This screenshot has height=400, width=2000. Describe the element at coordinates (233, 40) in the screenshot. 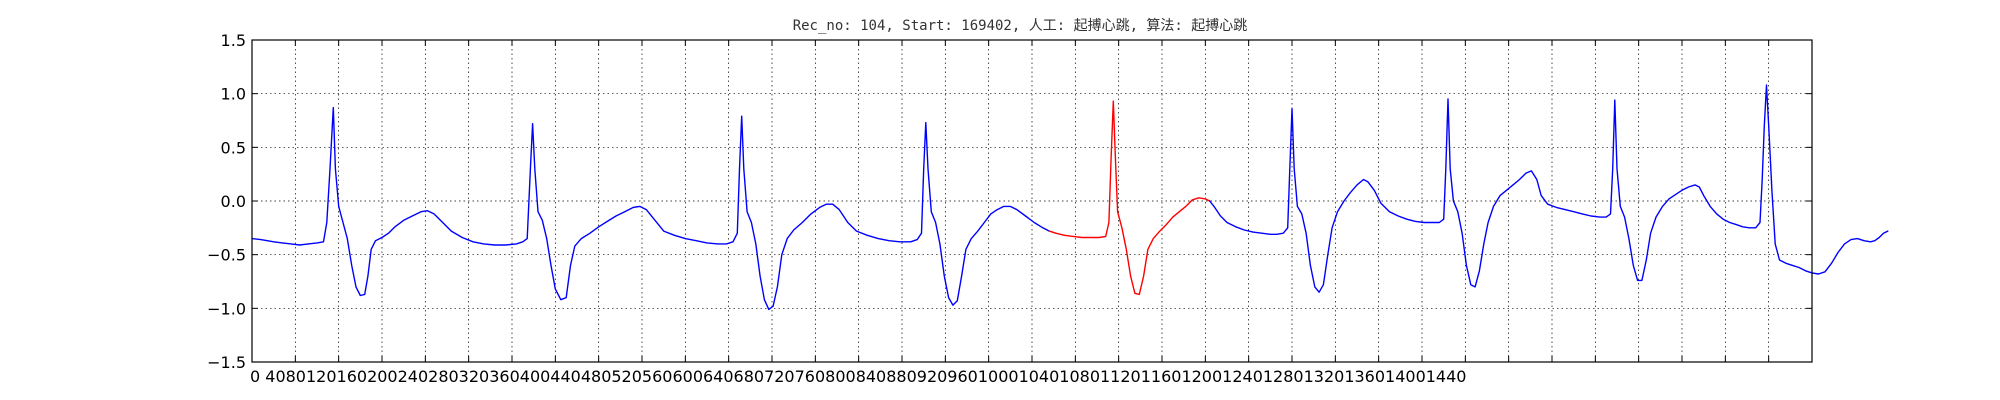

I see `y-tick-label: 1.5` at that location.